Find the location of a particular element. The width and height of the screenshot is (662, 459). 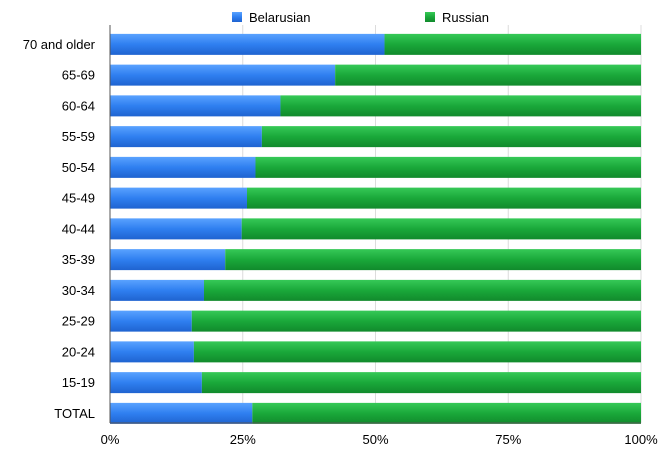

category-label: 35-39 is located at coordinates (78, 259).